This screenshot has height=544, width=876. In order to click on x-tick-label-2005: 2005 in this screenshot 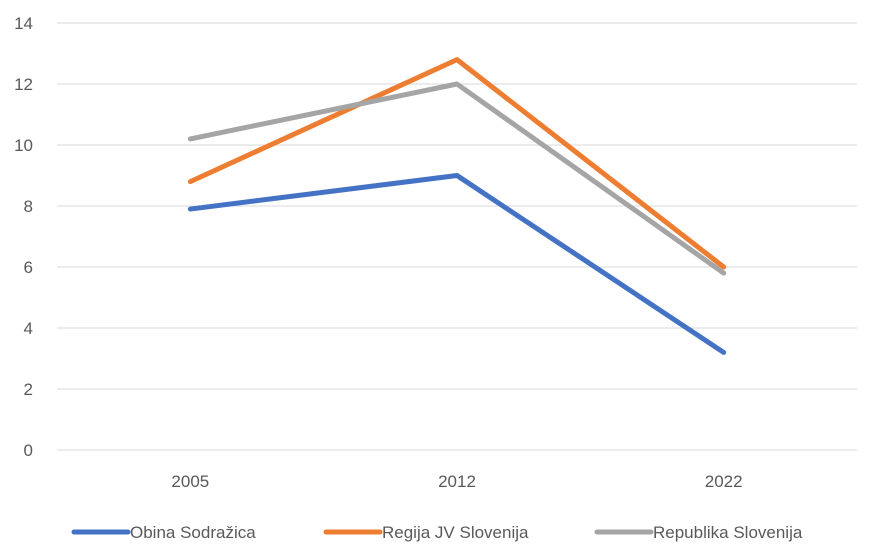, I will do `click(190, 481)`.